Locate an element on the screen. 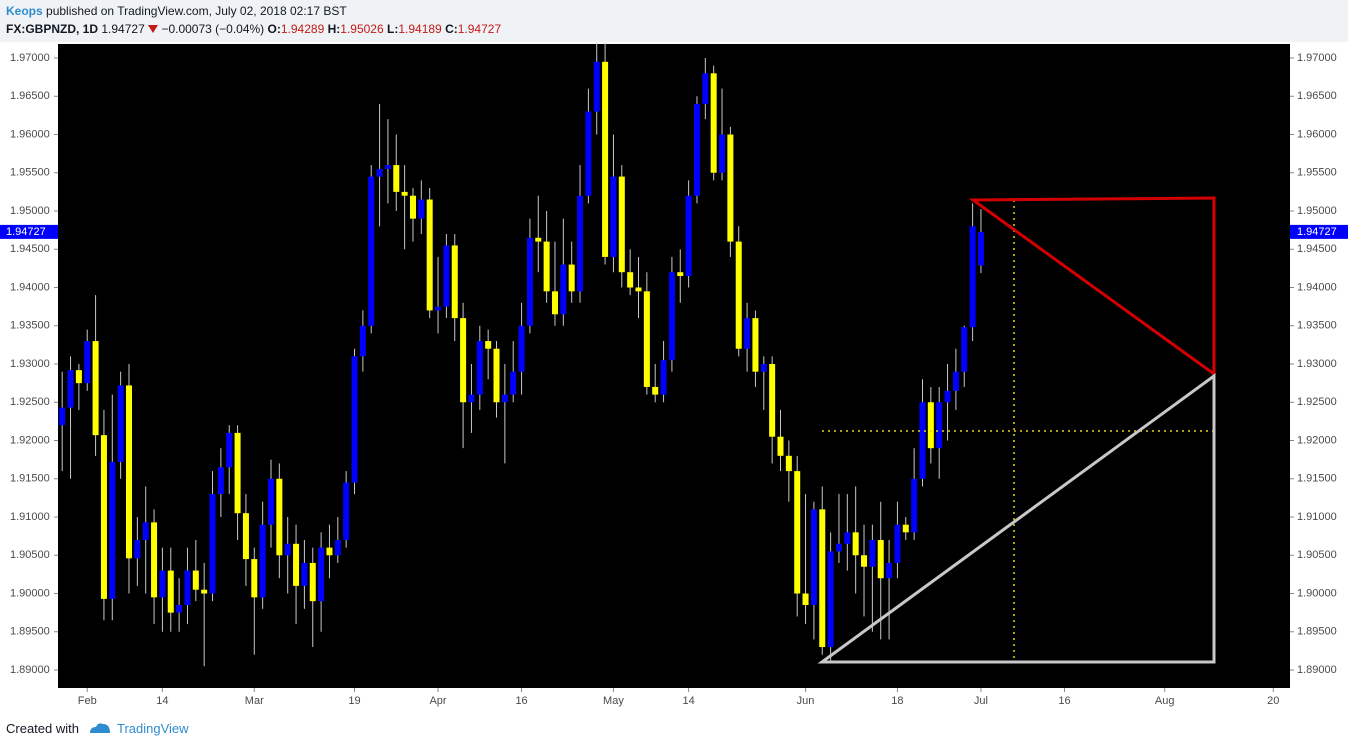  y-tick-label: 1.90000 is located at coordinates (30, 593).